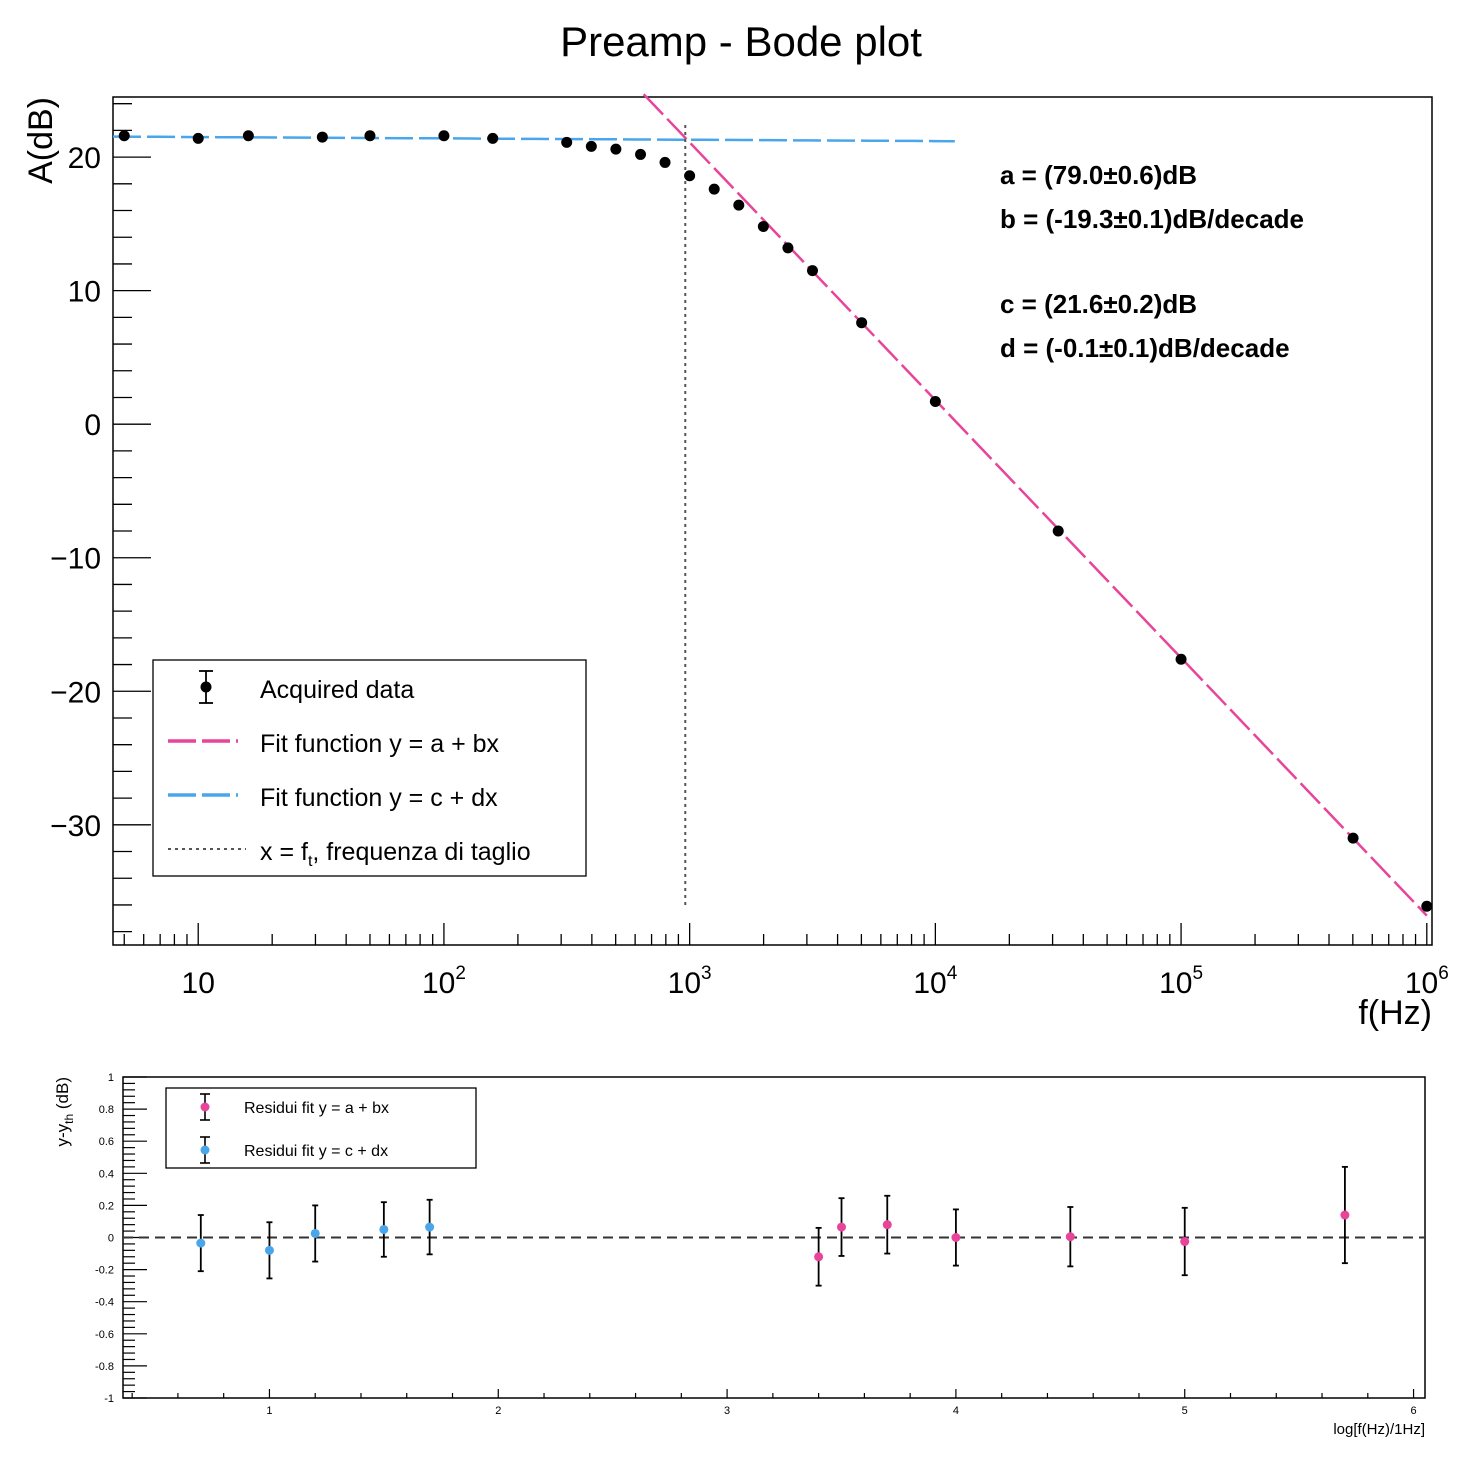 The width and height of the screenshot is (1482, 1482). What do you see at coordinates (106, 1142) in the screenshot?
I see `residual-y-tick-label: 0.6` at bounding box center [106, 1142].